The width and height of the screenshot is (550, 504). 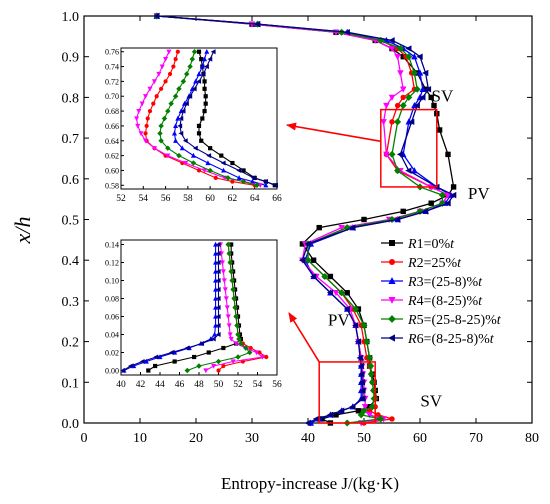 What do you see at coordinates (180, 385) in the screenshot?
I see `inset-1-x-tick-label-3: 46` at bounding box center [180, 385].